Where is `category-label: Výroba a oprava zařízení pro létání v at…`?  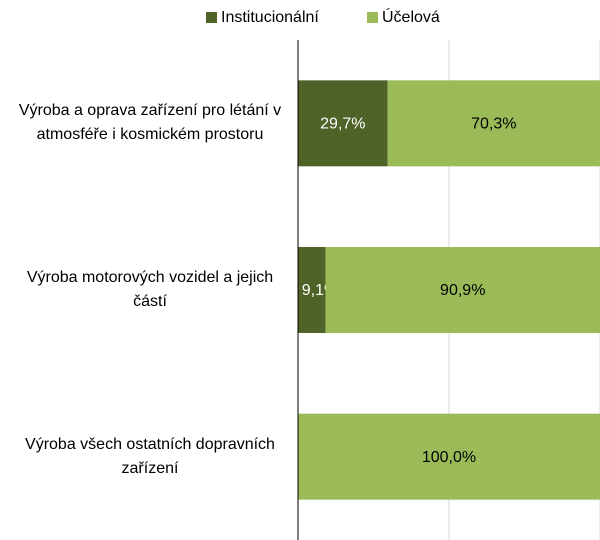 category-label: Výroba a oprava zařízení pro létání v at… is located at coordinates (150, 123).